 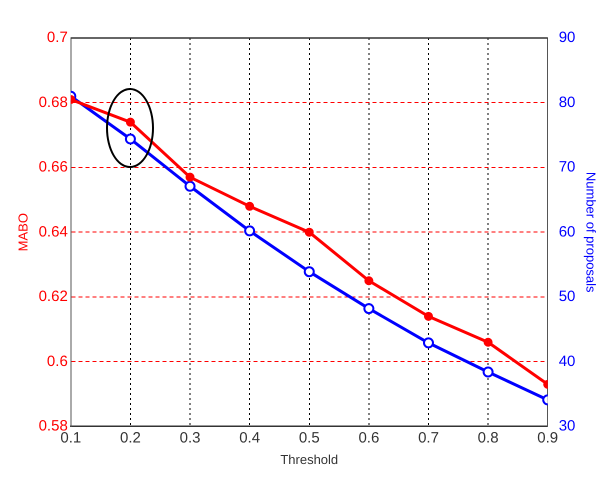 I want to click on y-tick-label: 0.62, so click(x=53, y=297).